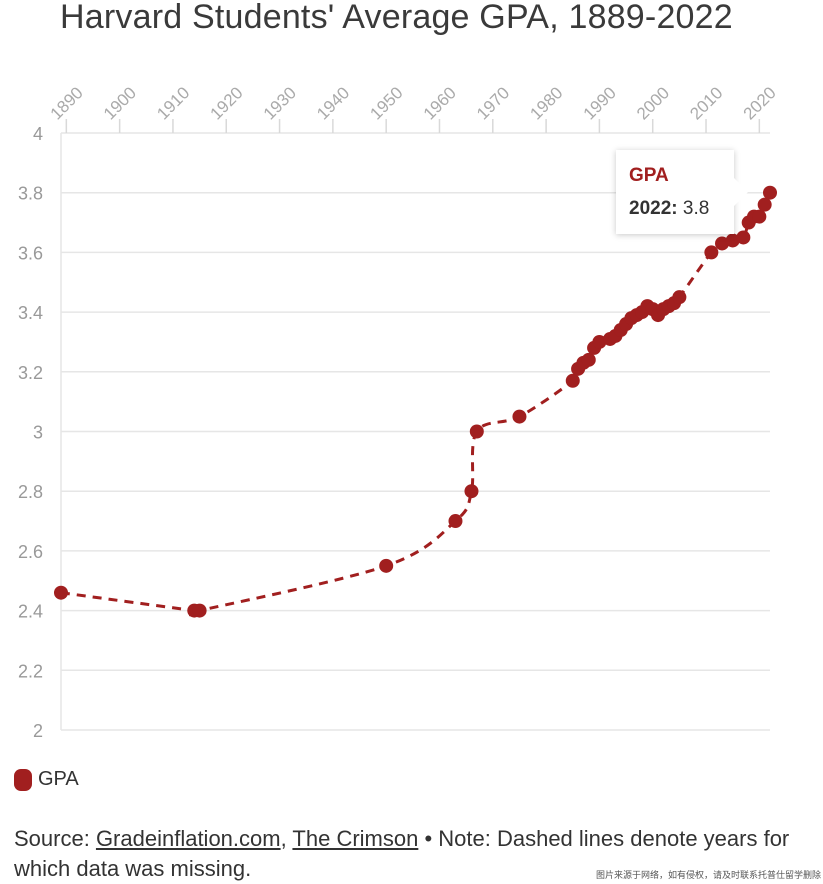 The image size is (823, 884). What do you see at coordinates (30, 671) in the screenshot?
I see `y-tick-label: 2.2` at bounding box center [30, 671].